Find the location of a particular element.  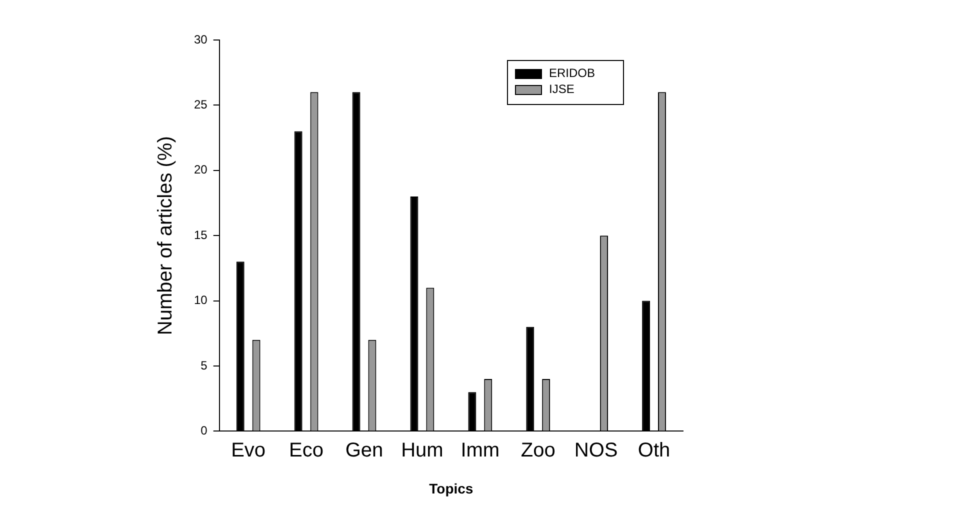

y-tick-label: 20 is located at coordinates (201, 169).